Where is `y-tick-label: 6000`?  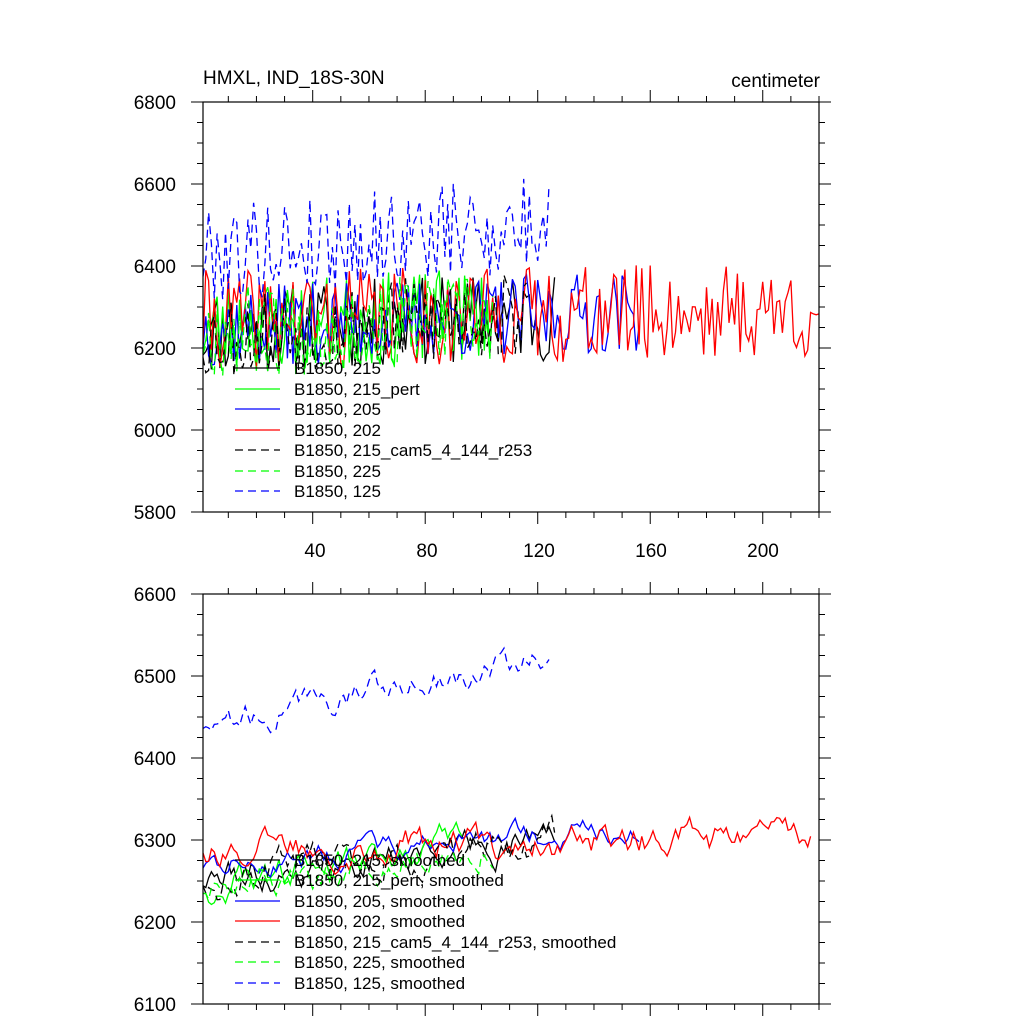
y-tick-label: 6000 is located at coordinates (155, 431).